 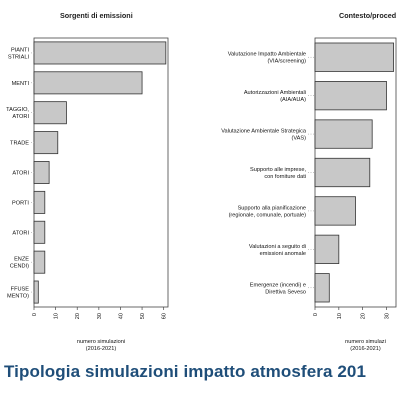 What do you see at coordinates (96, 15) in the screenshot?
I see `chart-title-left: Sorgenti di emissioni` at bounding box center [96, 15].